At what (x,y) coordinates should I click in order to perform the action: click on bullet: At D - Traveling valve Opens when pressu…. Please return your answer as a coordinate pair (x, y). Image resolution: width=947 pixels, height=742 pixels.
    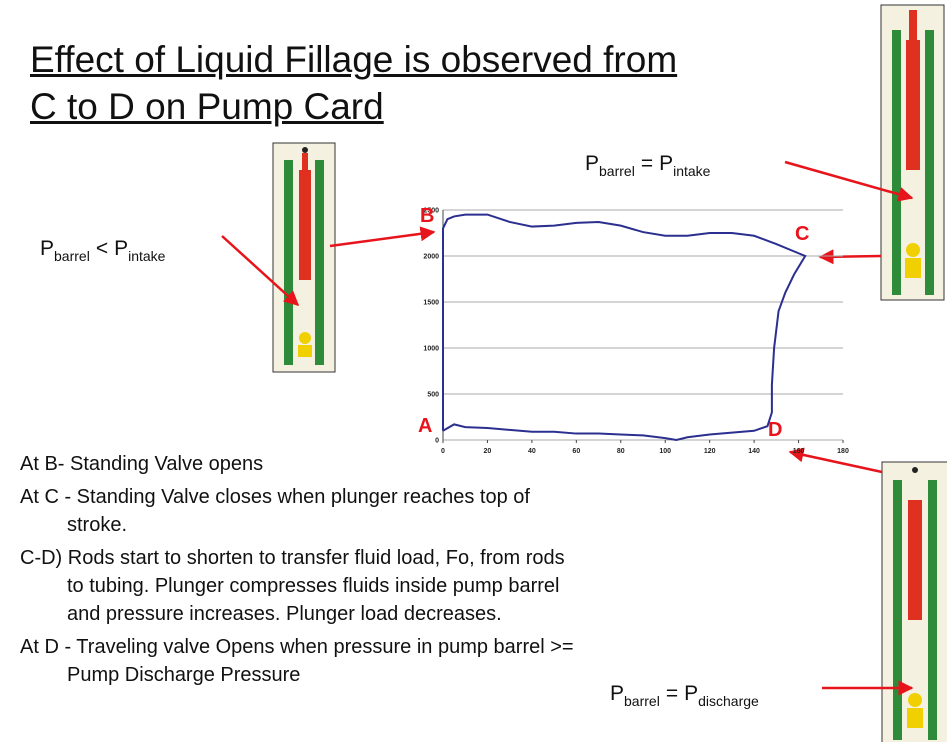
    Looking at the image, I should click on (297, 661).